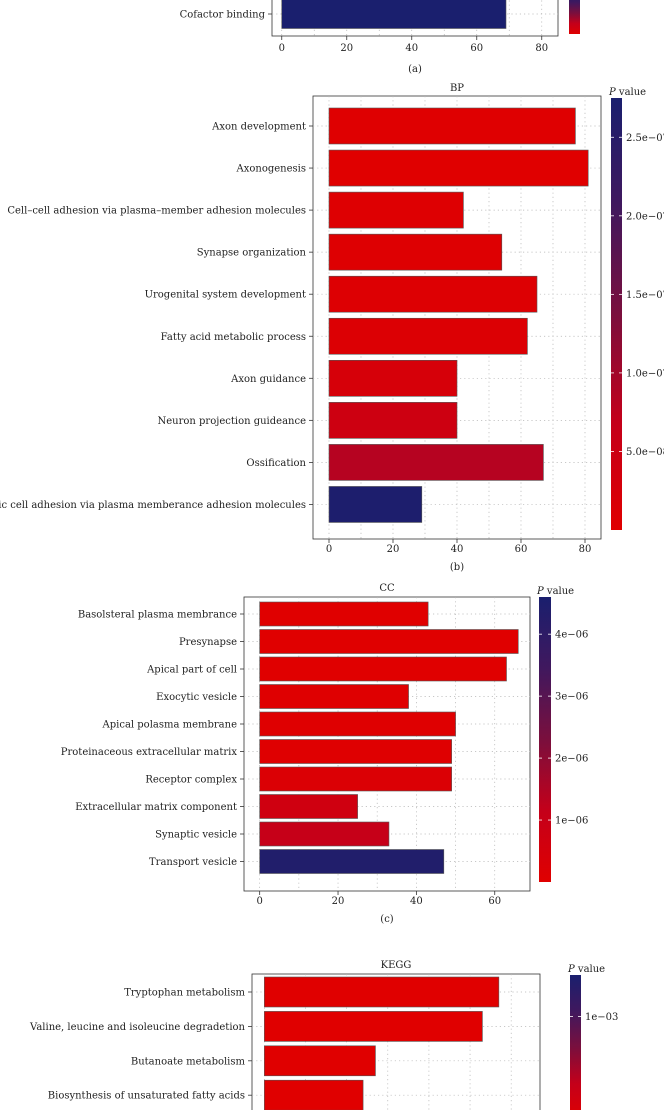 This screenshot has height=1114, width=664. I want to click on category-label: Axon guidance, so click(268, 379).